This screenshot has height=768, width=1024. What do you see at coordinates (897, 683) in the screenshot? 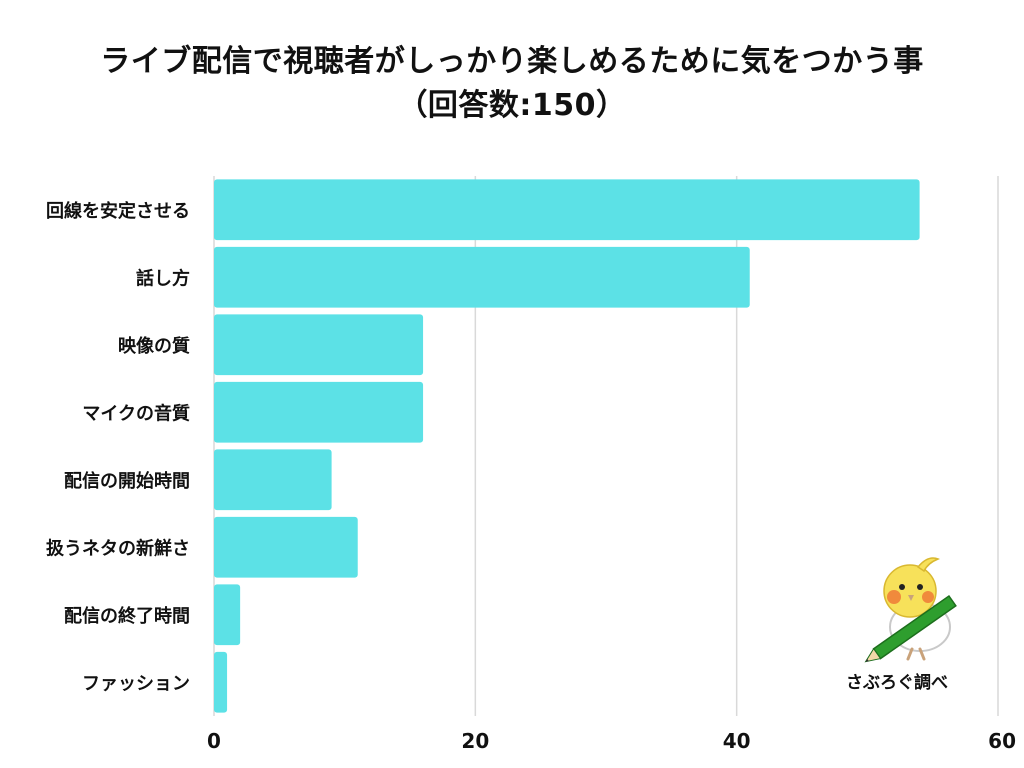
I see `source-credit: さぶろぐ調べ` at bounding box center [897, 683].